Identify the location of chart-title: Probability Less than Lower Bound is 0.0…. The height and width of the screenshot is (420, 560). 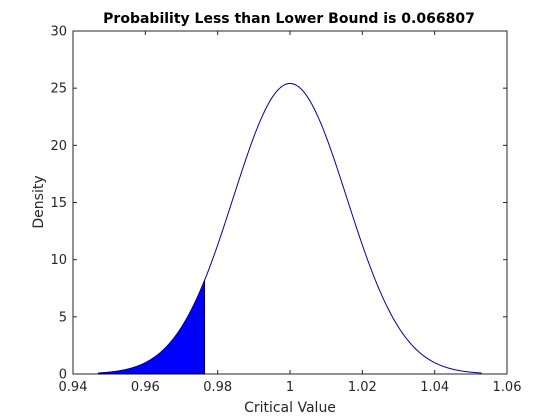
(289, 19).